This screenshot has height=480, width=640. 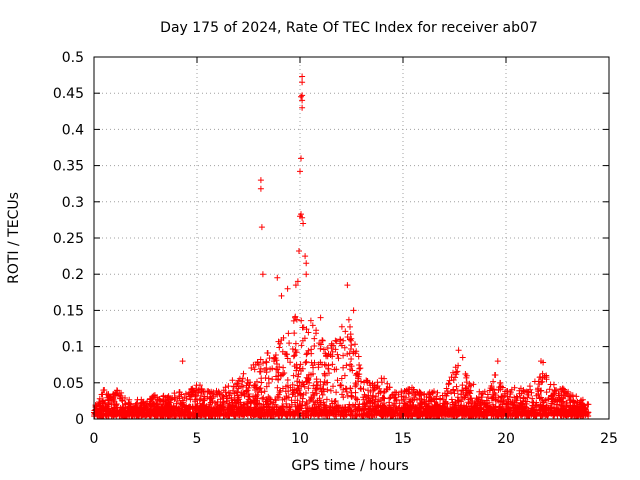 I want to click on y-tick-label: 0.4, so click(x=73, y=130).